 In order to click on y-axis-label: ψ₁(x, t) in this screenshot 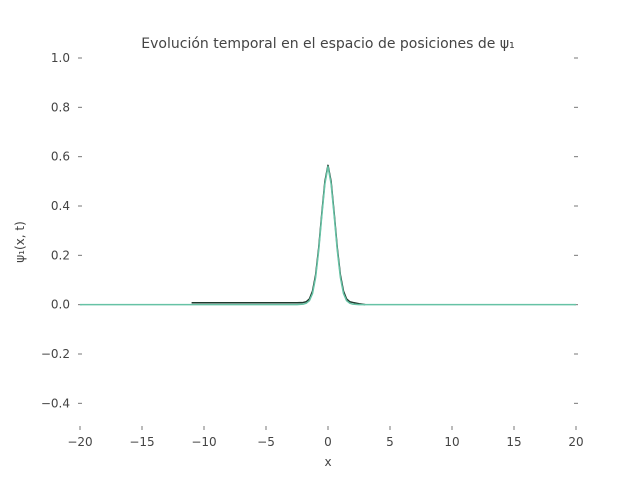, I will do `click(20, 242)`.